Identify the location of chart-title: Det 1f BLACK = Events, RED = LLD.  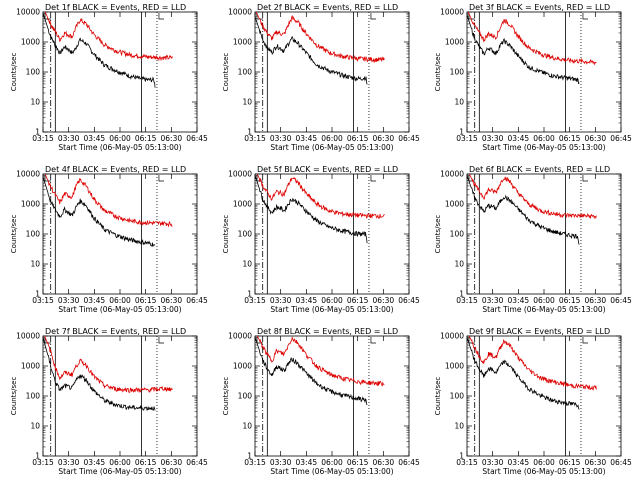
(115, 7).